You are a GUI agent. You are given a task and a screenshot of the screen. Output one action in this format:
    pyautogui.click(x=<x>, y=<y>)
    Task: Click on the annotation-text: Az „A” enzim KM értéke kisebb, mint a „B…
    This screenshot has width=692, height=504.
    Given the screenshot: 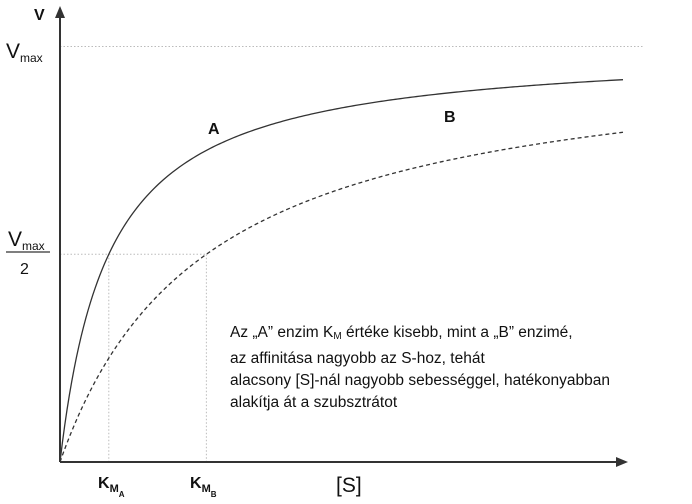 What is the action you would take?
    pyautogui.click(x=457, y=368)
    